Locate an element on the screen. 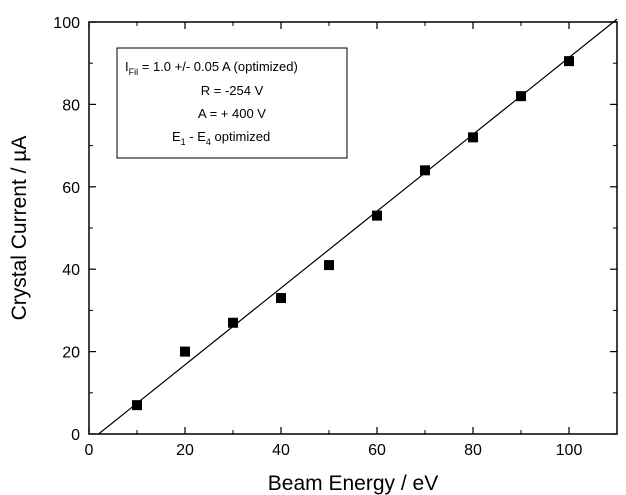 This screenshot has height=495, width=626. x-tick-label: 40 is located at coordinates (281, 450).